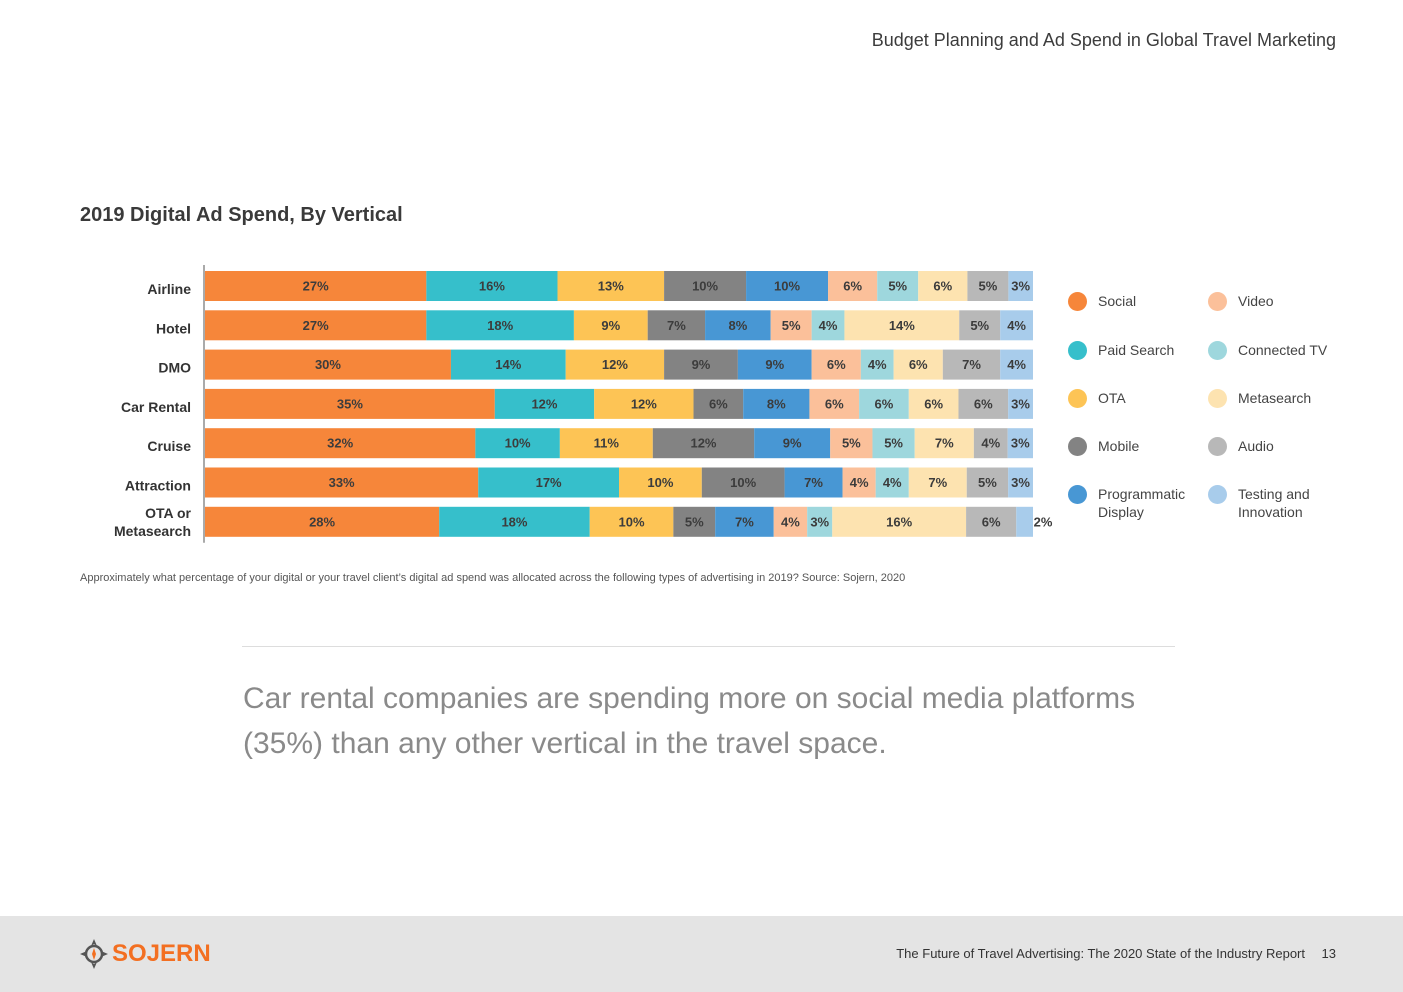  I want to click on data-label: 18%, so click(514, 521).